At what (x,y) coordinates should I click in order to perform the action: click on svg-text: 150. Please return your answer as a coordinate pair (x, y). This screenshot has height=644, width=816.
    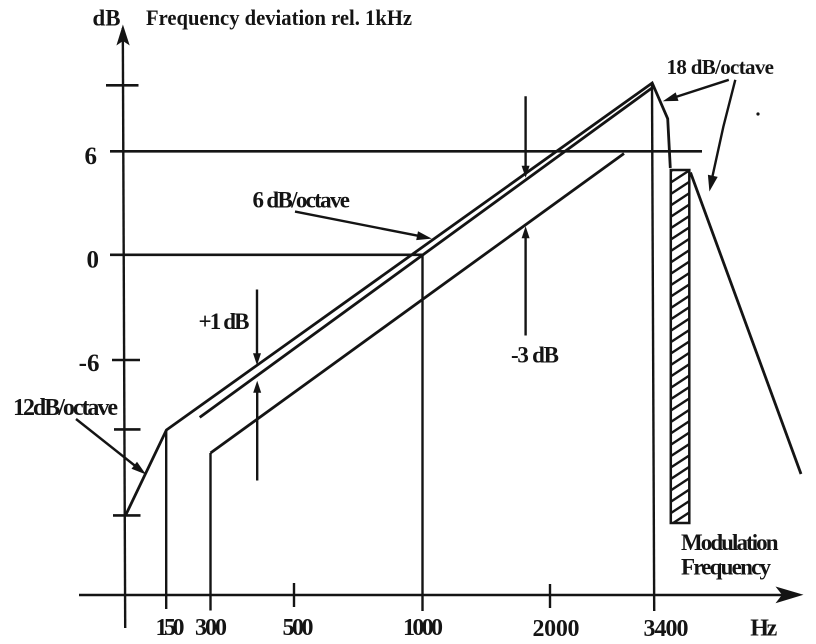
    Looking at the image, I should click on (170, 628).